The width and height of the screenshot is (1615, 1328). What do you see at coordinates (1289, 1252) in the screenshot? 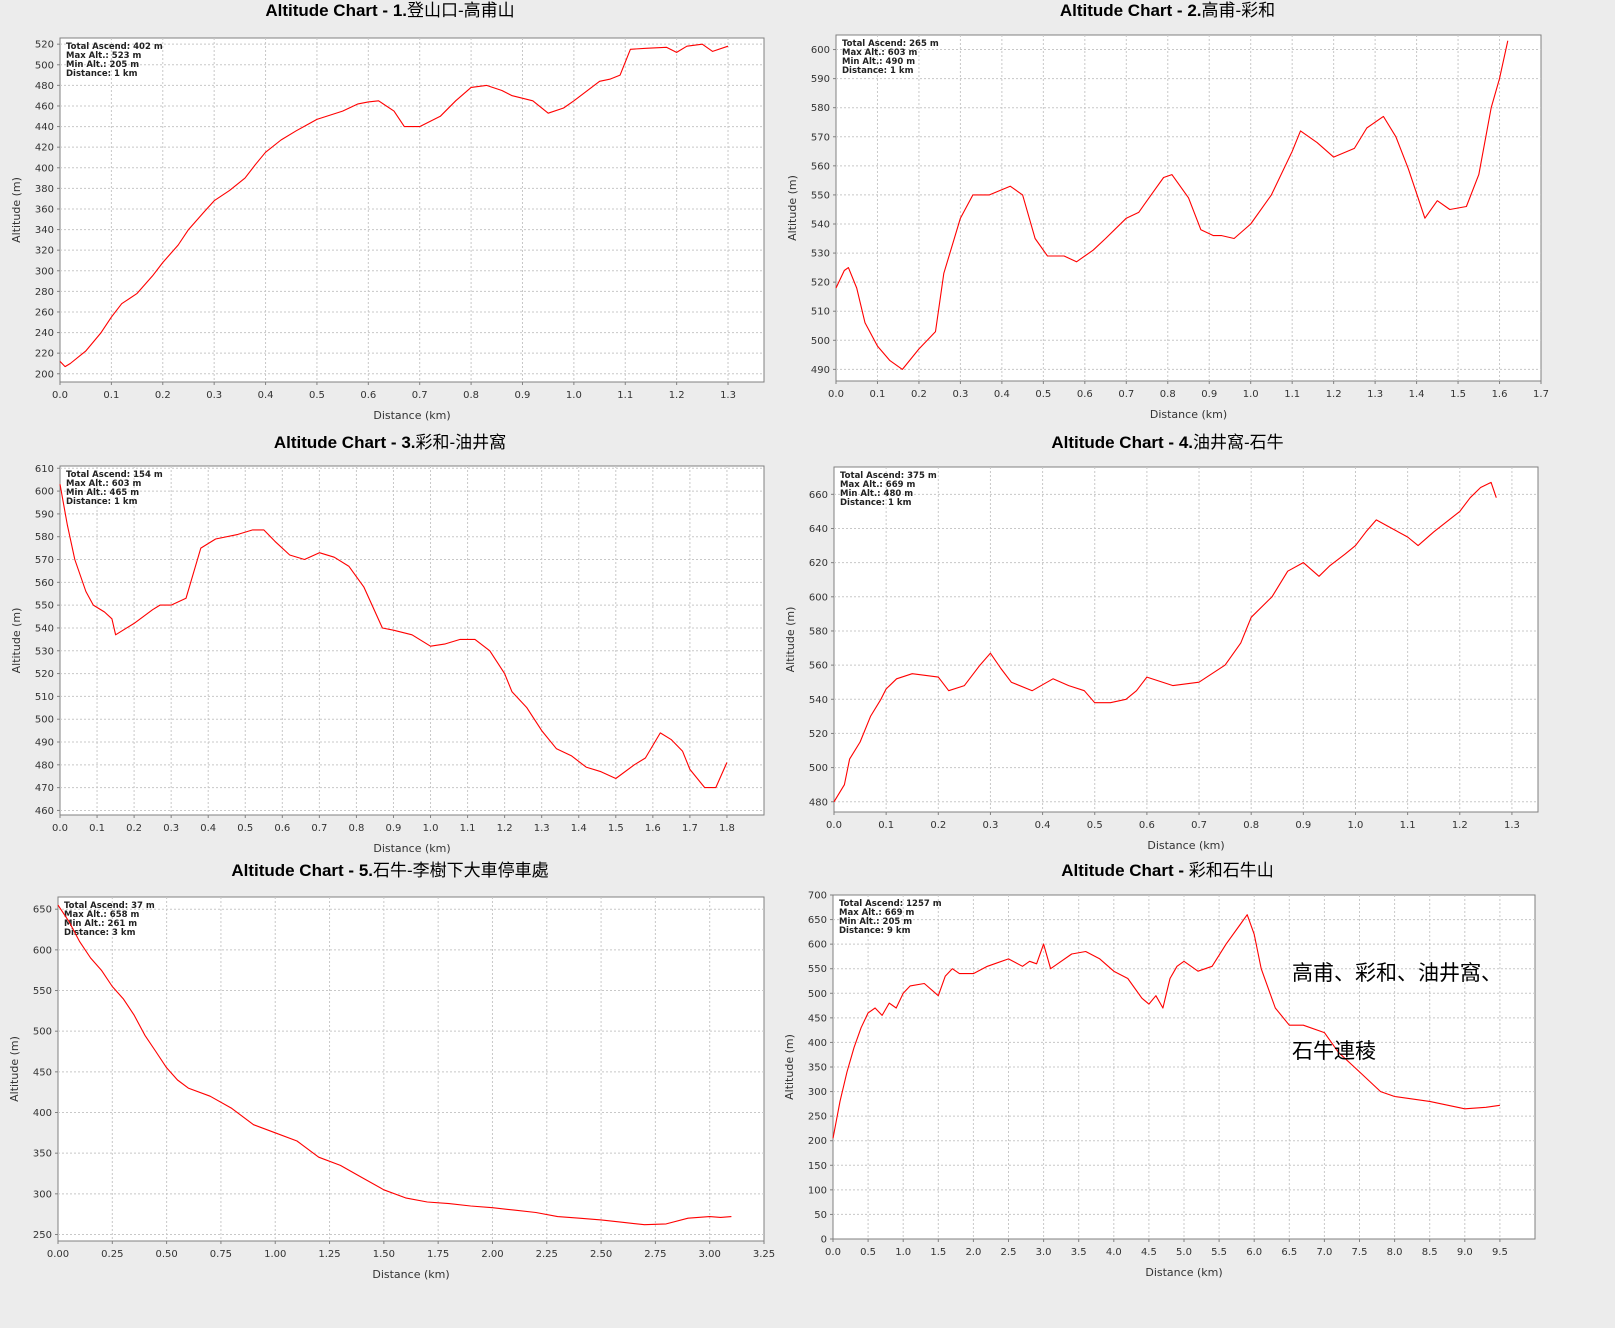
I see `x-tick-label: 6.5` at bounding box center [1289, 1252].